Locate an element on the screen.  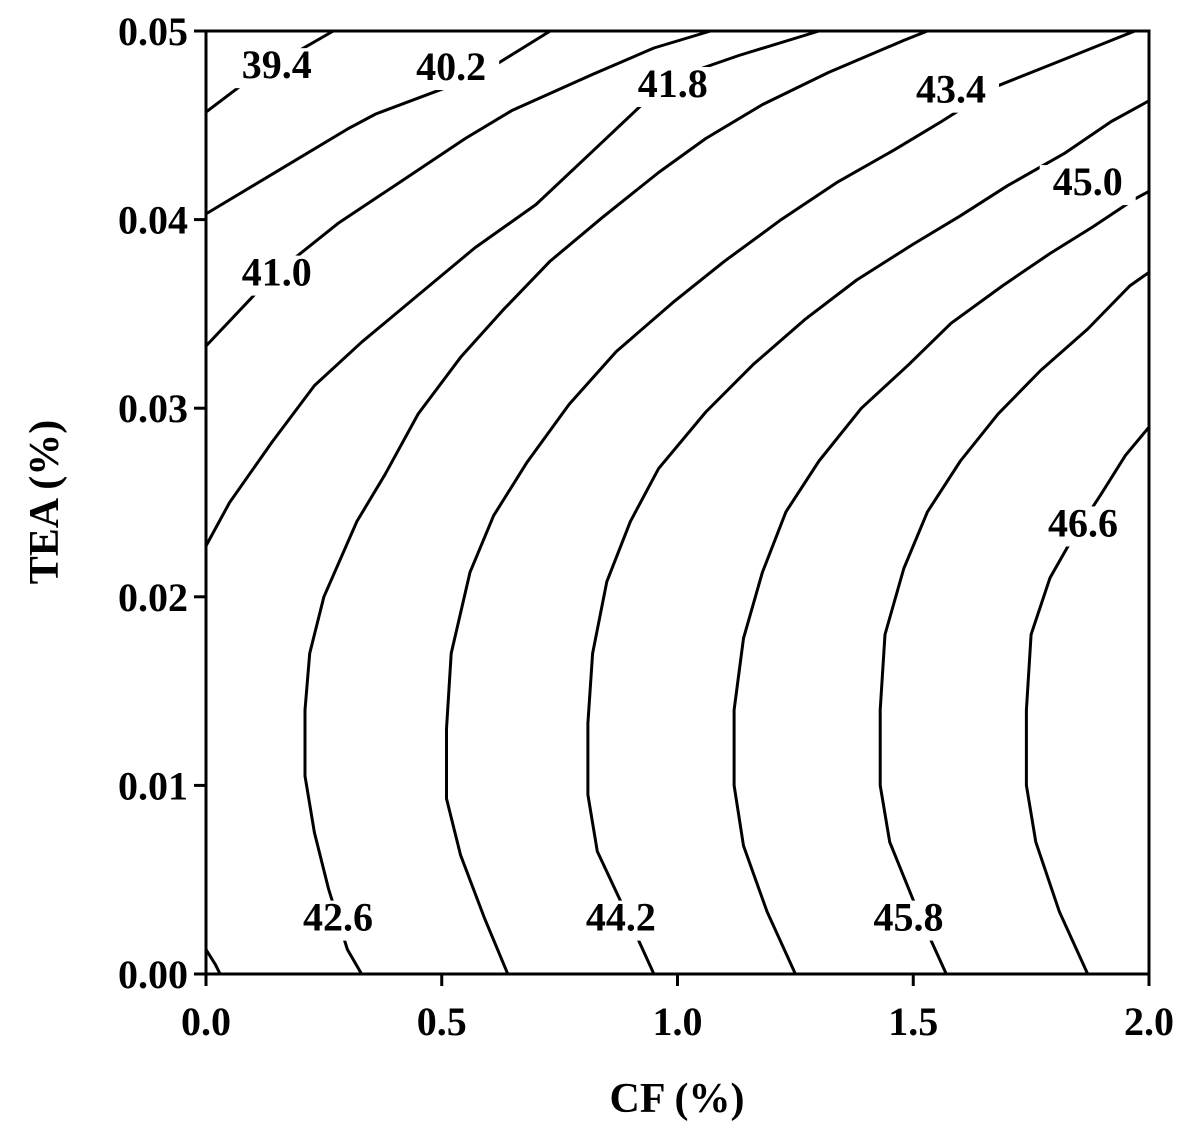
x-tick-label: 1.0 is located at coordinates (678, 1021).